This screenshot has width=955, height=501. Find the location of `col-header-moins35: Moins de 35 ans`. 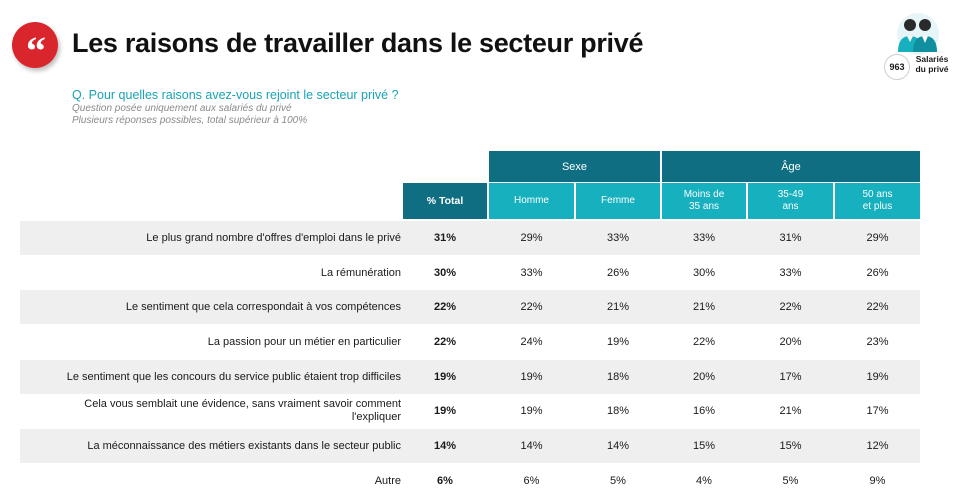

col-header-moins35: Moins de 35 ans is located at coordinates (704, 201).